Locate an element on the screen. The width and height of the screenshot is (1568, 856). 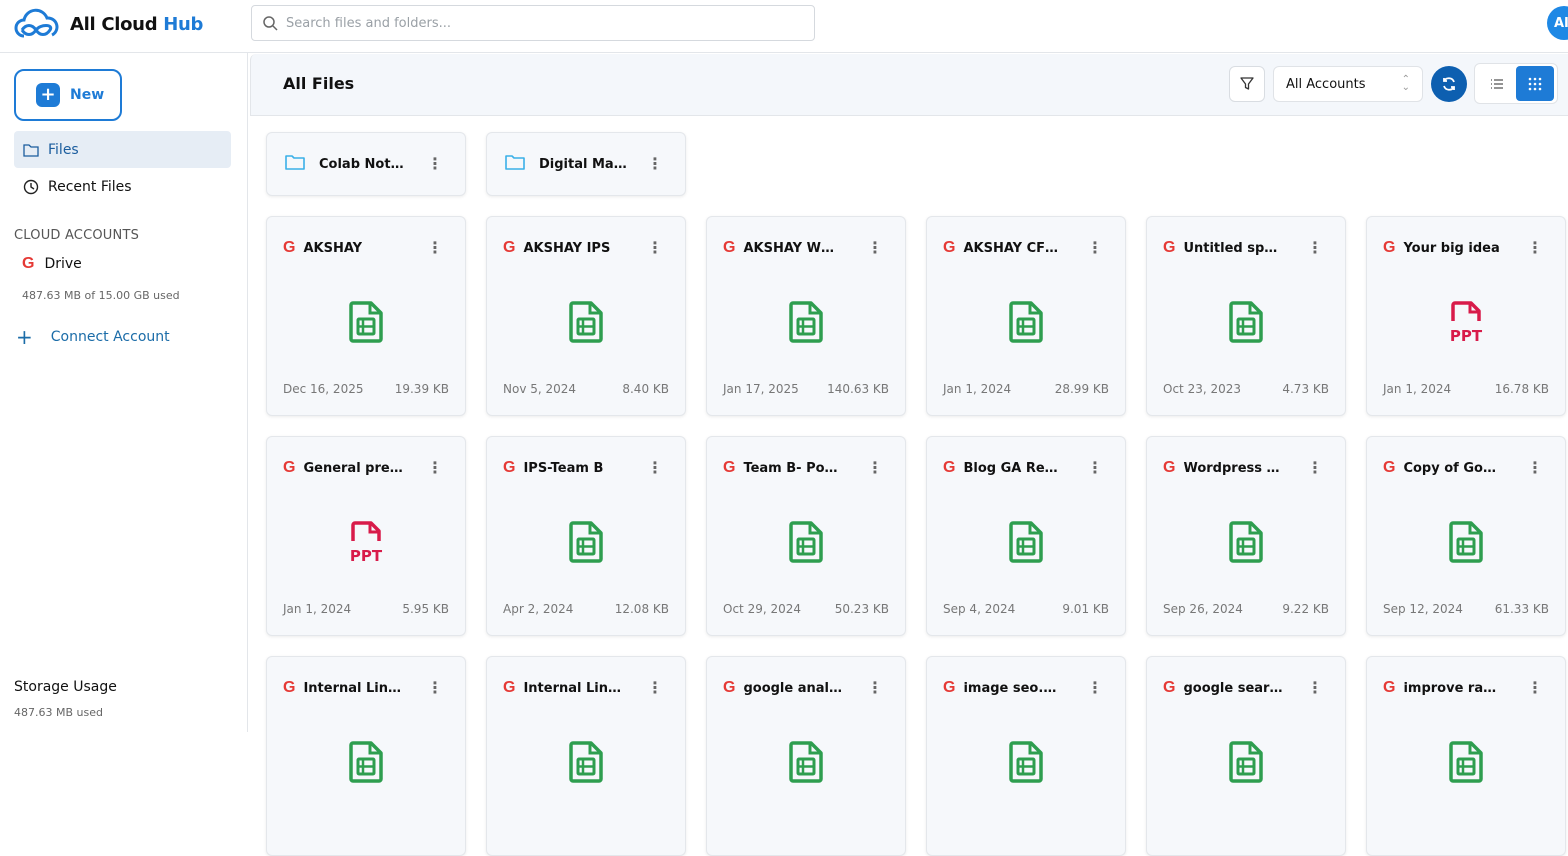
file-card: G AKSHAY WPeople ⋮ Jan 17, 2025 140.63 KB is located at coordinates (806, 316).